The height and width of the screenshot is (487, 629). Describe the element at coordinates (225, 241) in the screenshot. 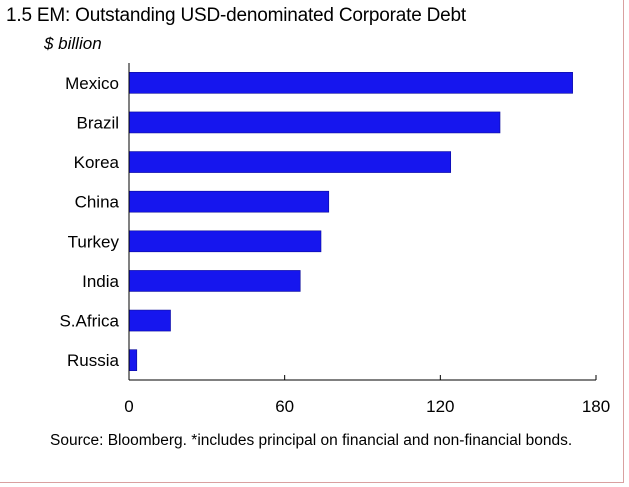

I see `bar-turkey` at that location.